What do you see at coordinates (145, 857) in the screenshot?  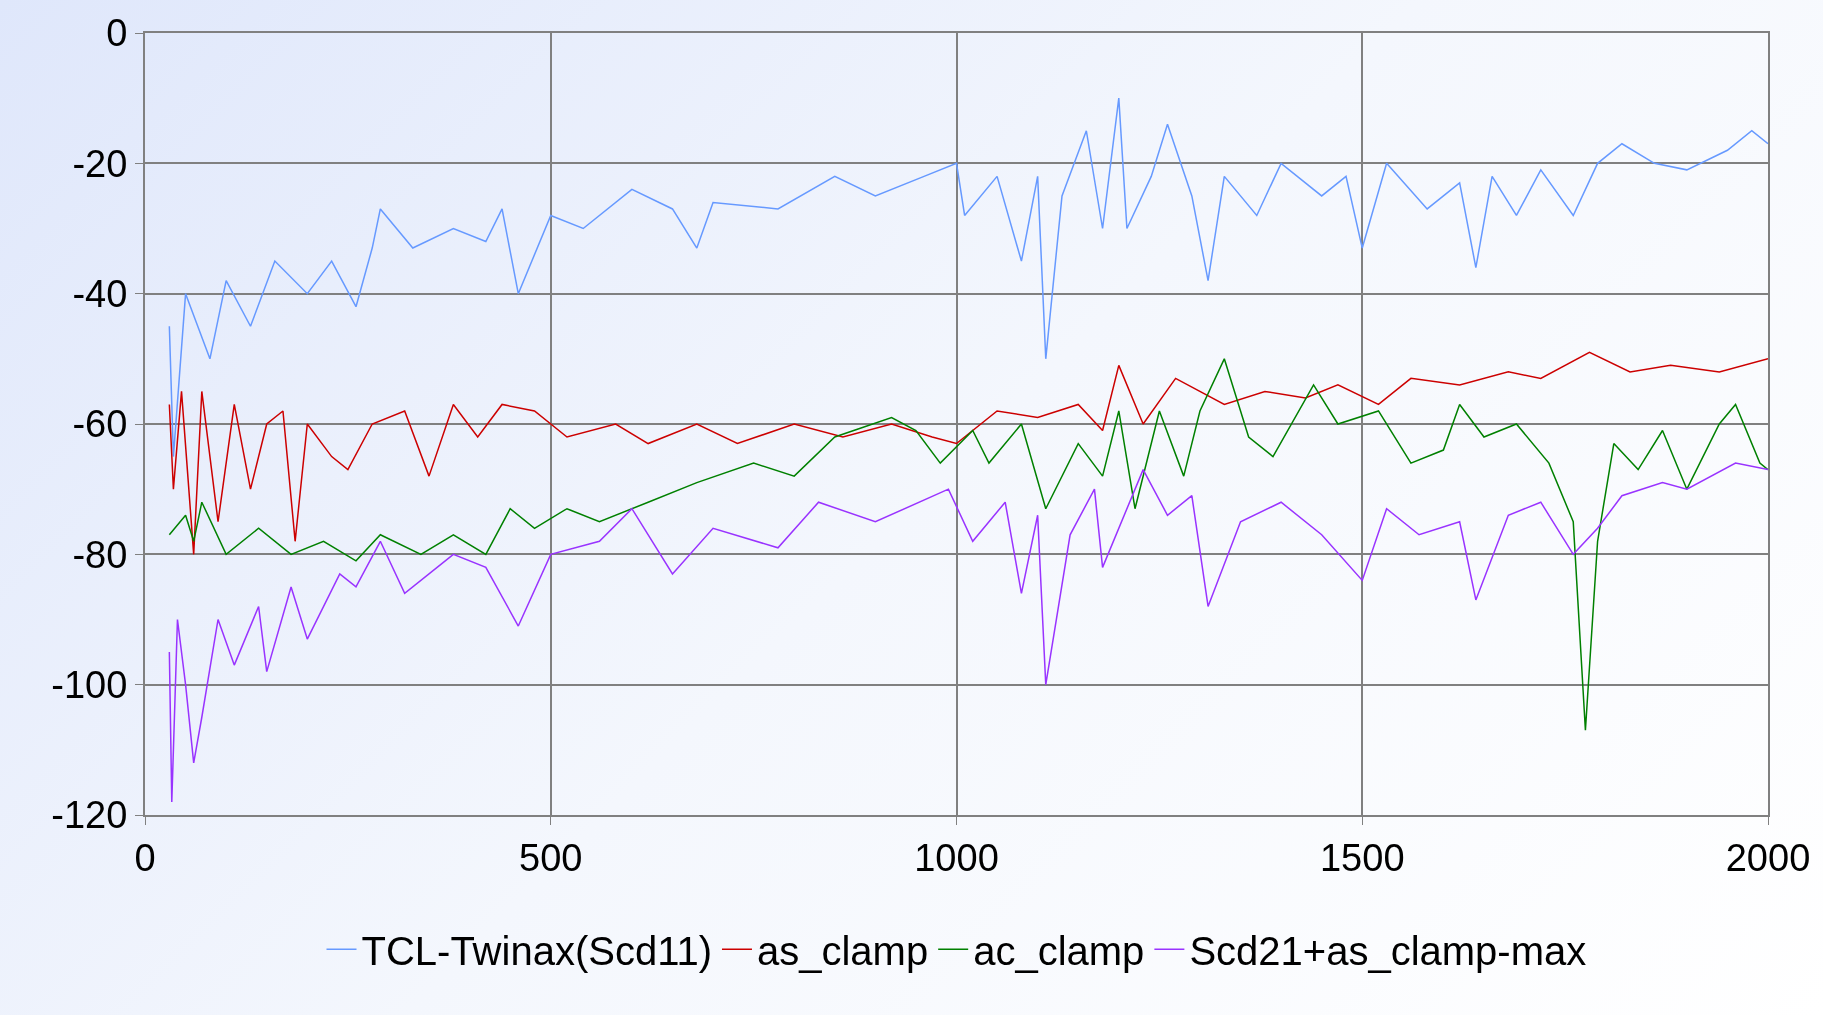 I see `x-tick-label: 0` at bounding box center [145, 857].